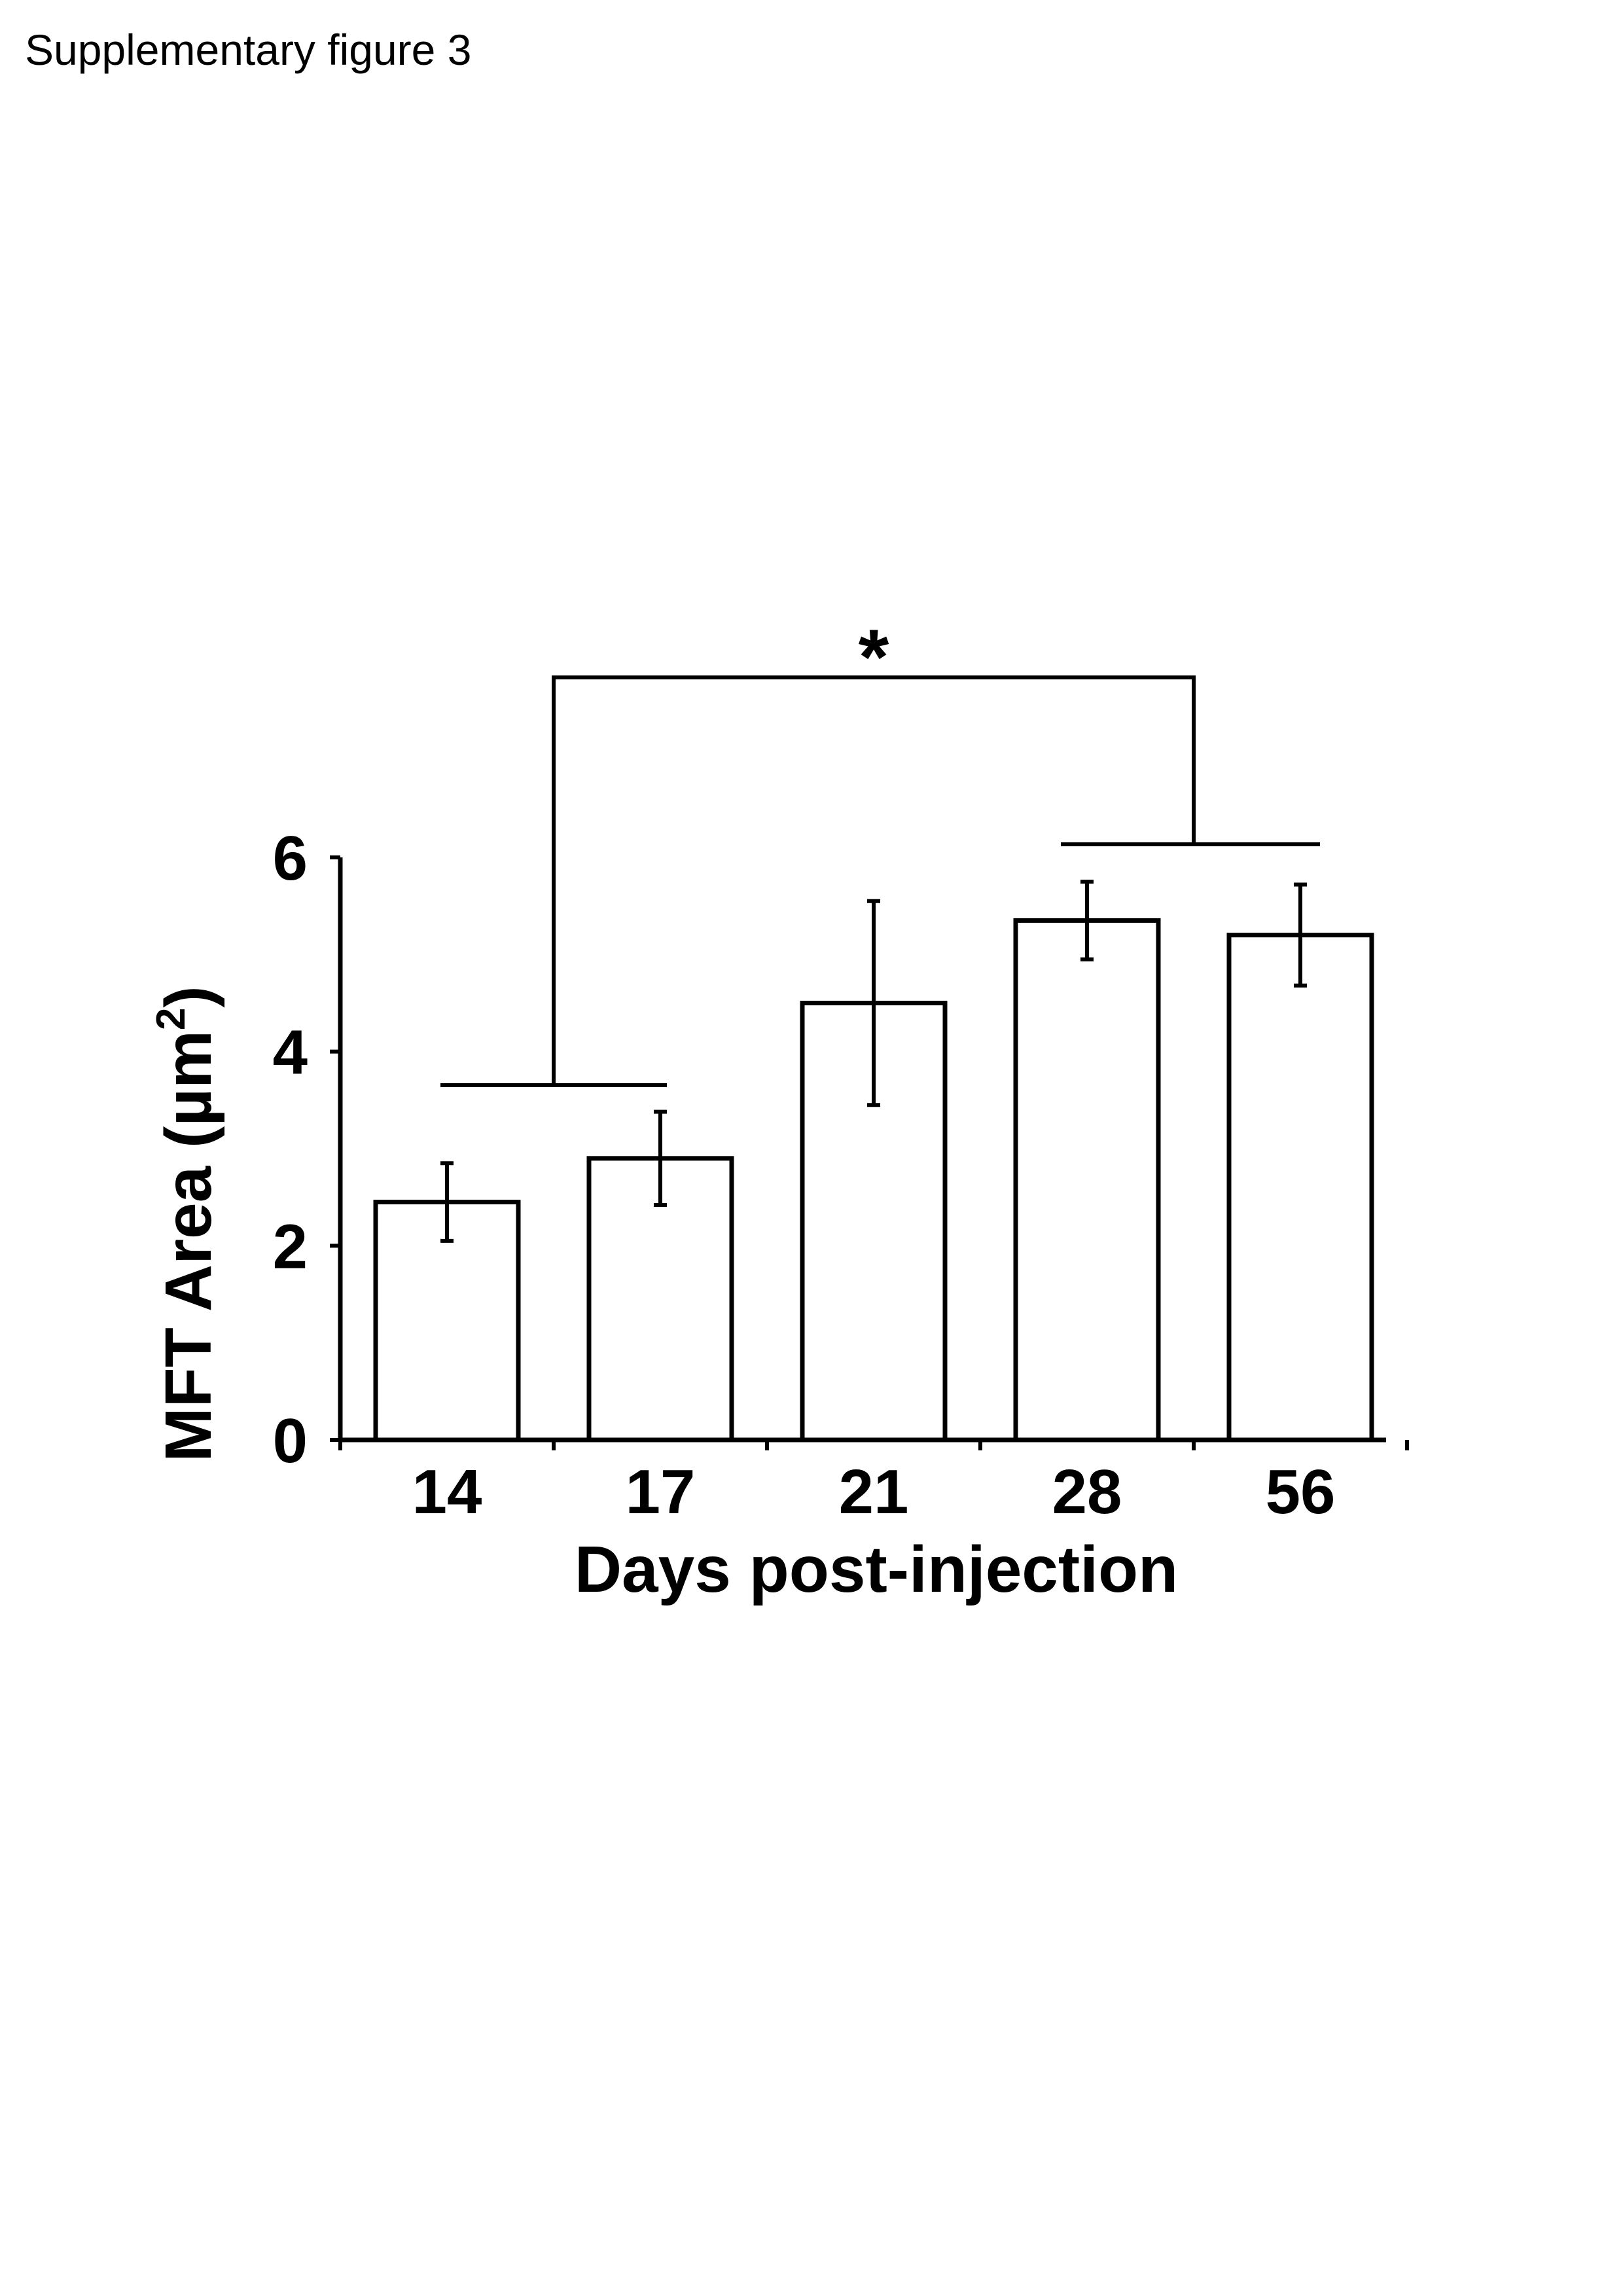 This screenshot has height=2296, width=1623. I want to click on significance-star: *, so click(874, 657).